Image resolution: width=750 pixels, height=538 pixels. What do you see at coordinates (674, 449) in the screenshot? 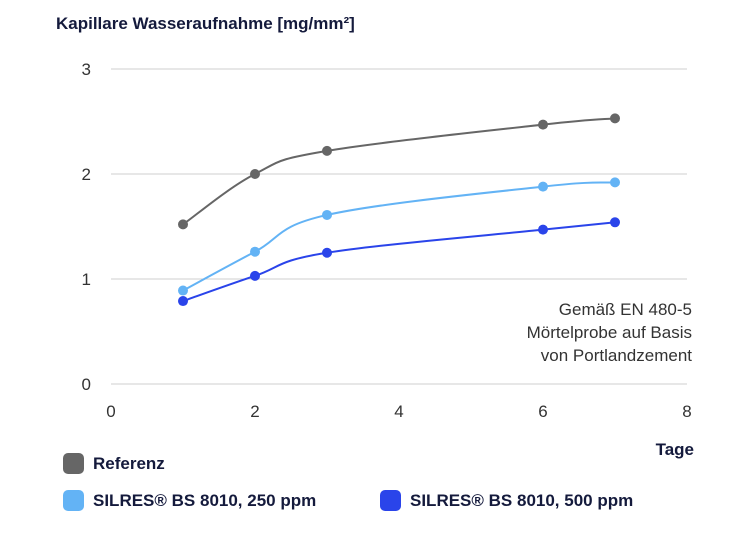
I see `x-axis-label: Tage` at bounding box center [674, 449].